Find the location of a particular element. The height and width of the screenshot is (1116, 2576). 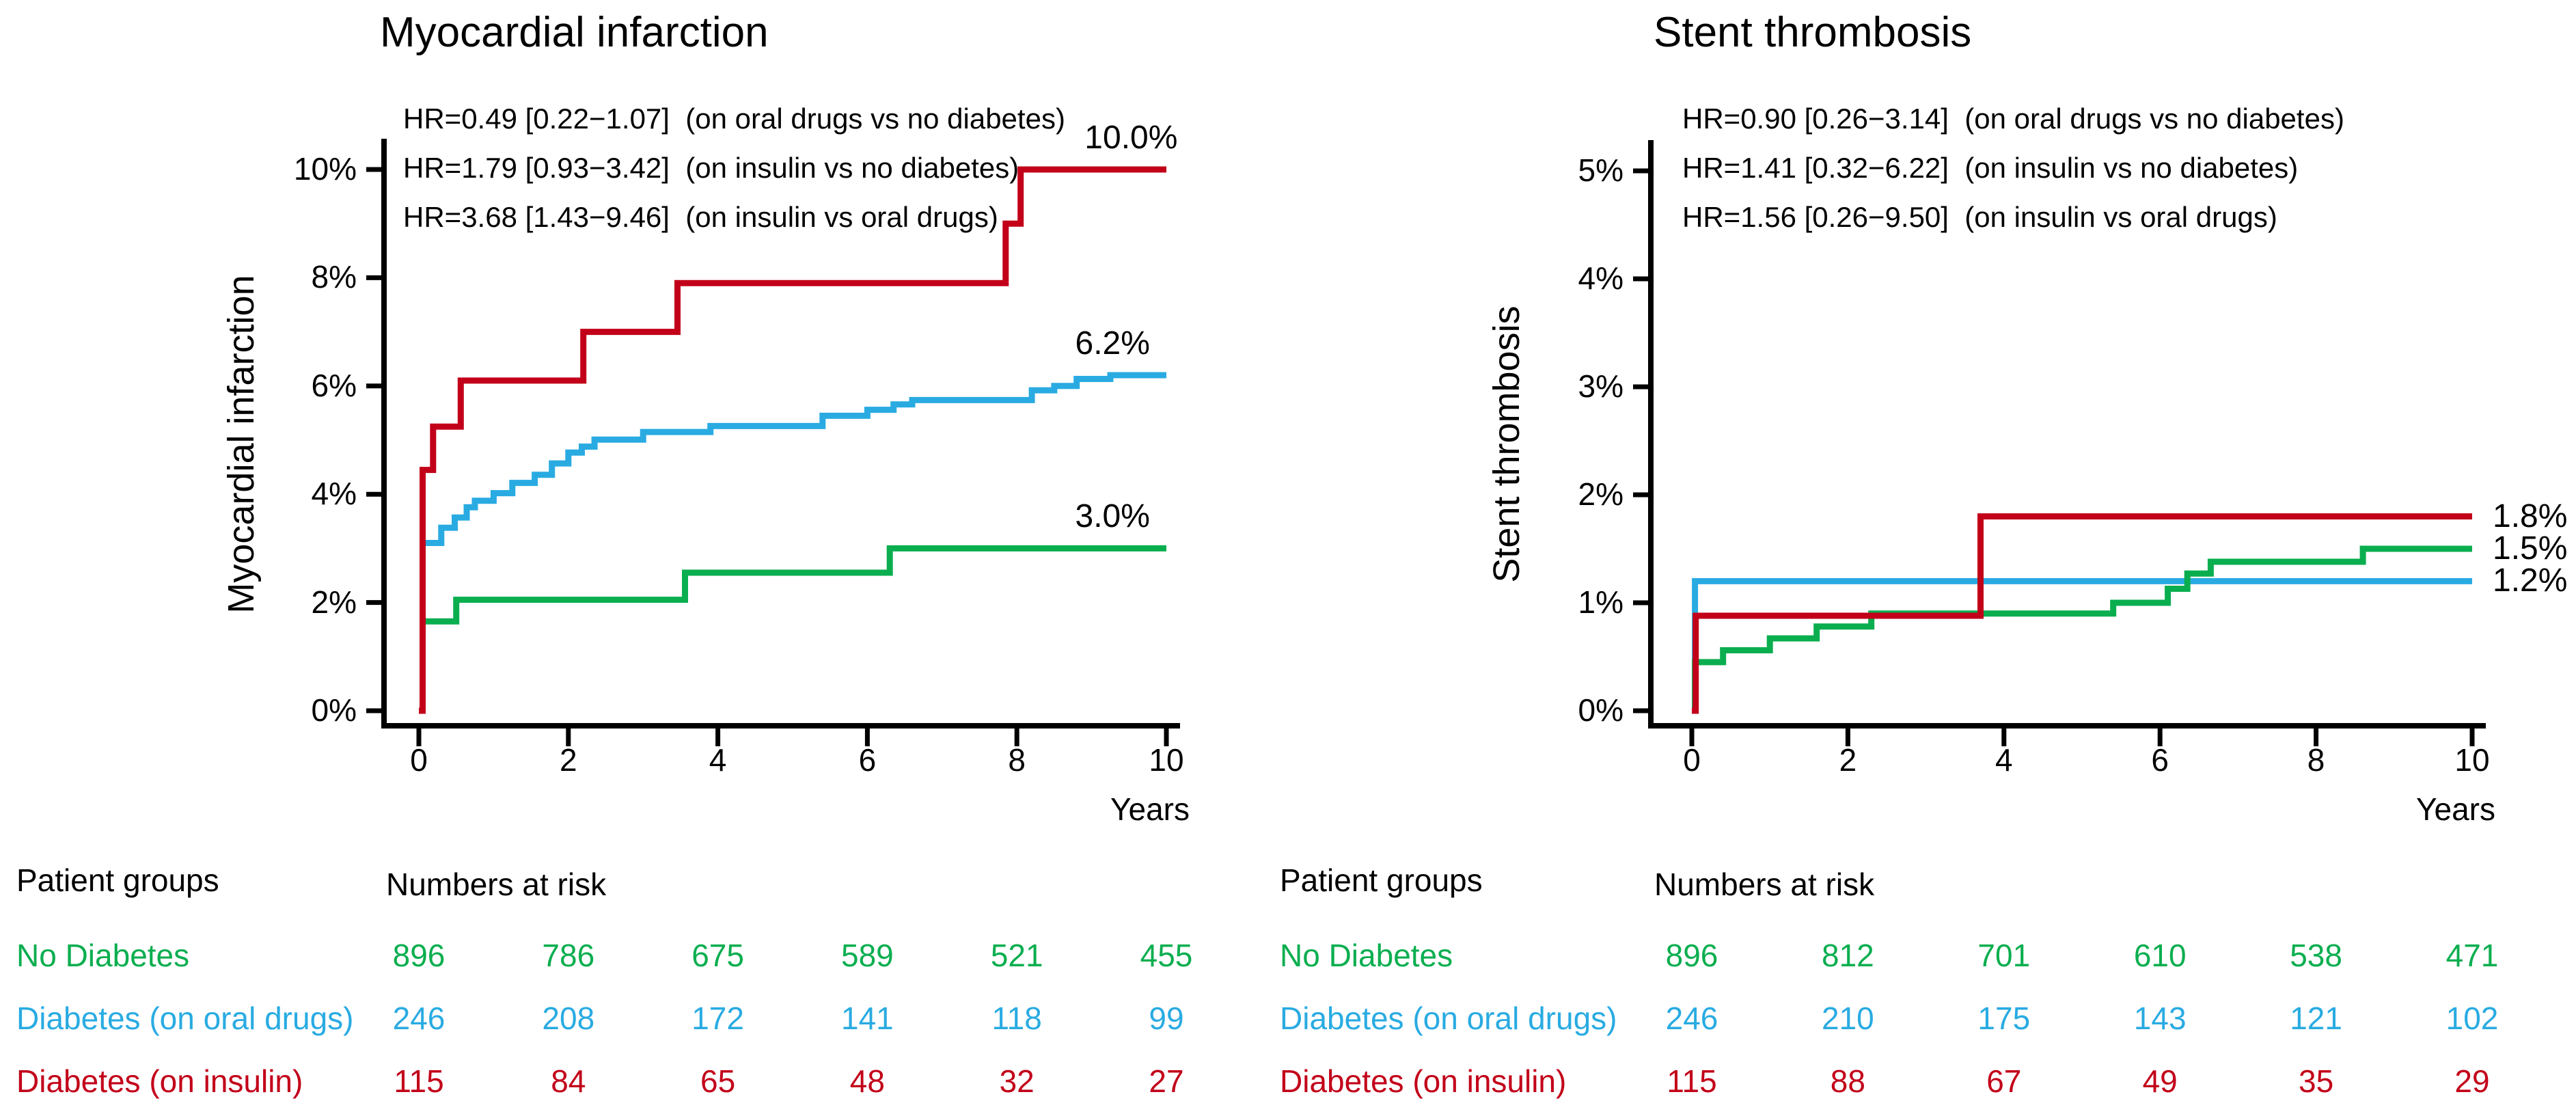

endpoint-label: 3.0% is located at coordinates (1112, 516).